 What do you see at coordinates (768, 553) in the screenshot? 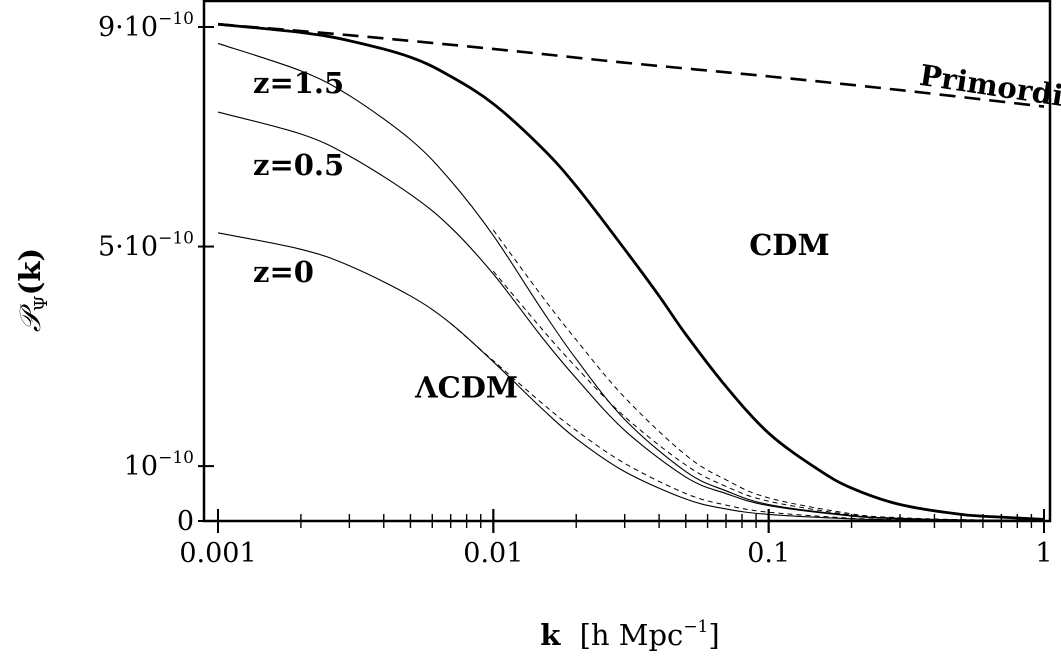
I see `x-tick-label: 0.1` at bounding box center [768, 553].